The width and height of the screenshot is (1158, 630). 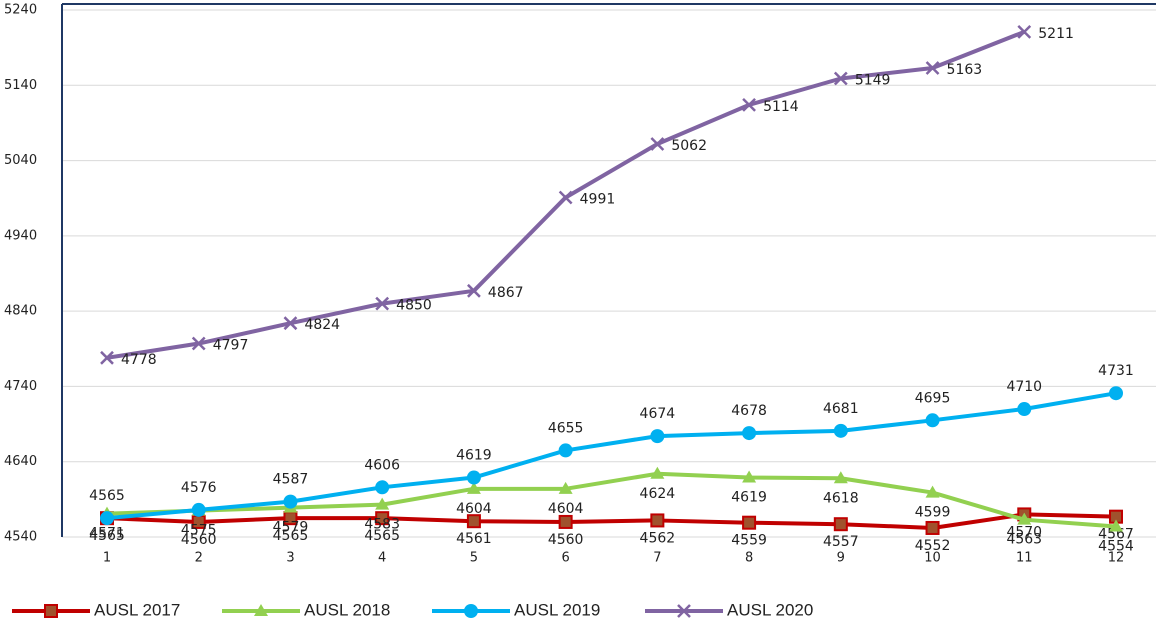 What do you see at coordinates (137, 609) in the screenshot?
I see `legend-label: AUSL 2017` at bounding box center [137, 609].